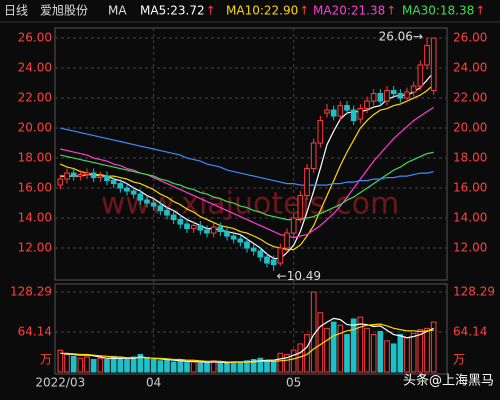 This screenshot has width=500, height=400. I want to click on max-label: 26.06→, so click(401, 37).